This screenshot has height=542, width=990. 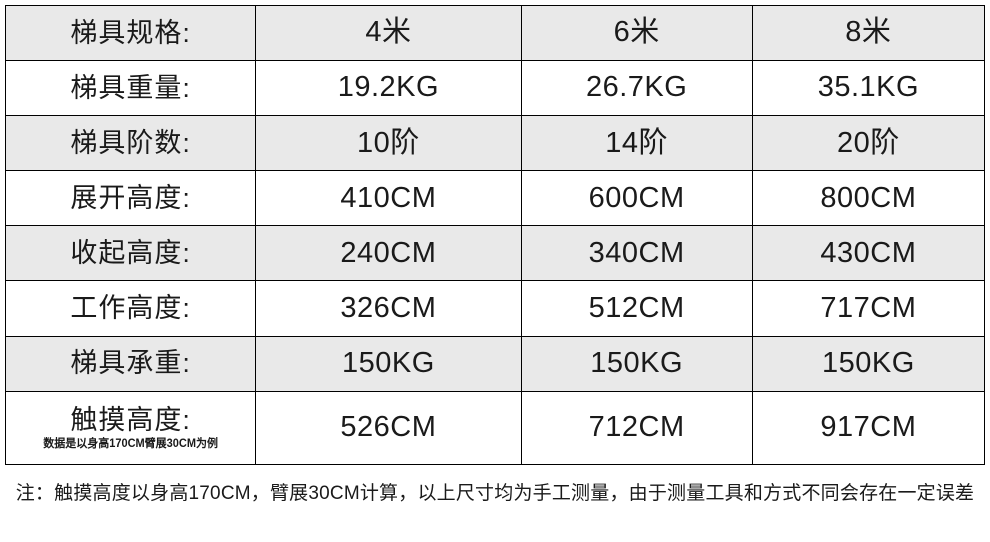 I want to click on table-row: 收起高度: 240CM 340CM 430CM, so click(x=495, y=253).